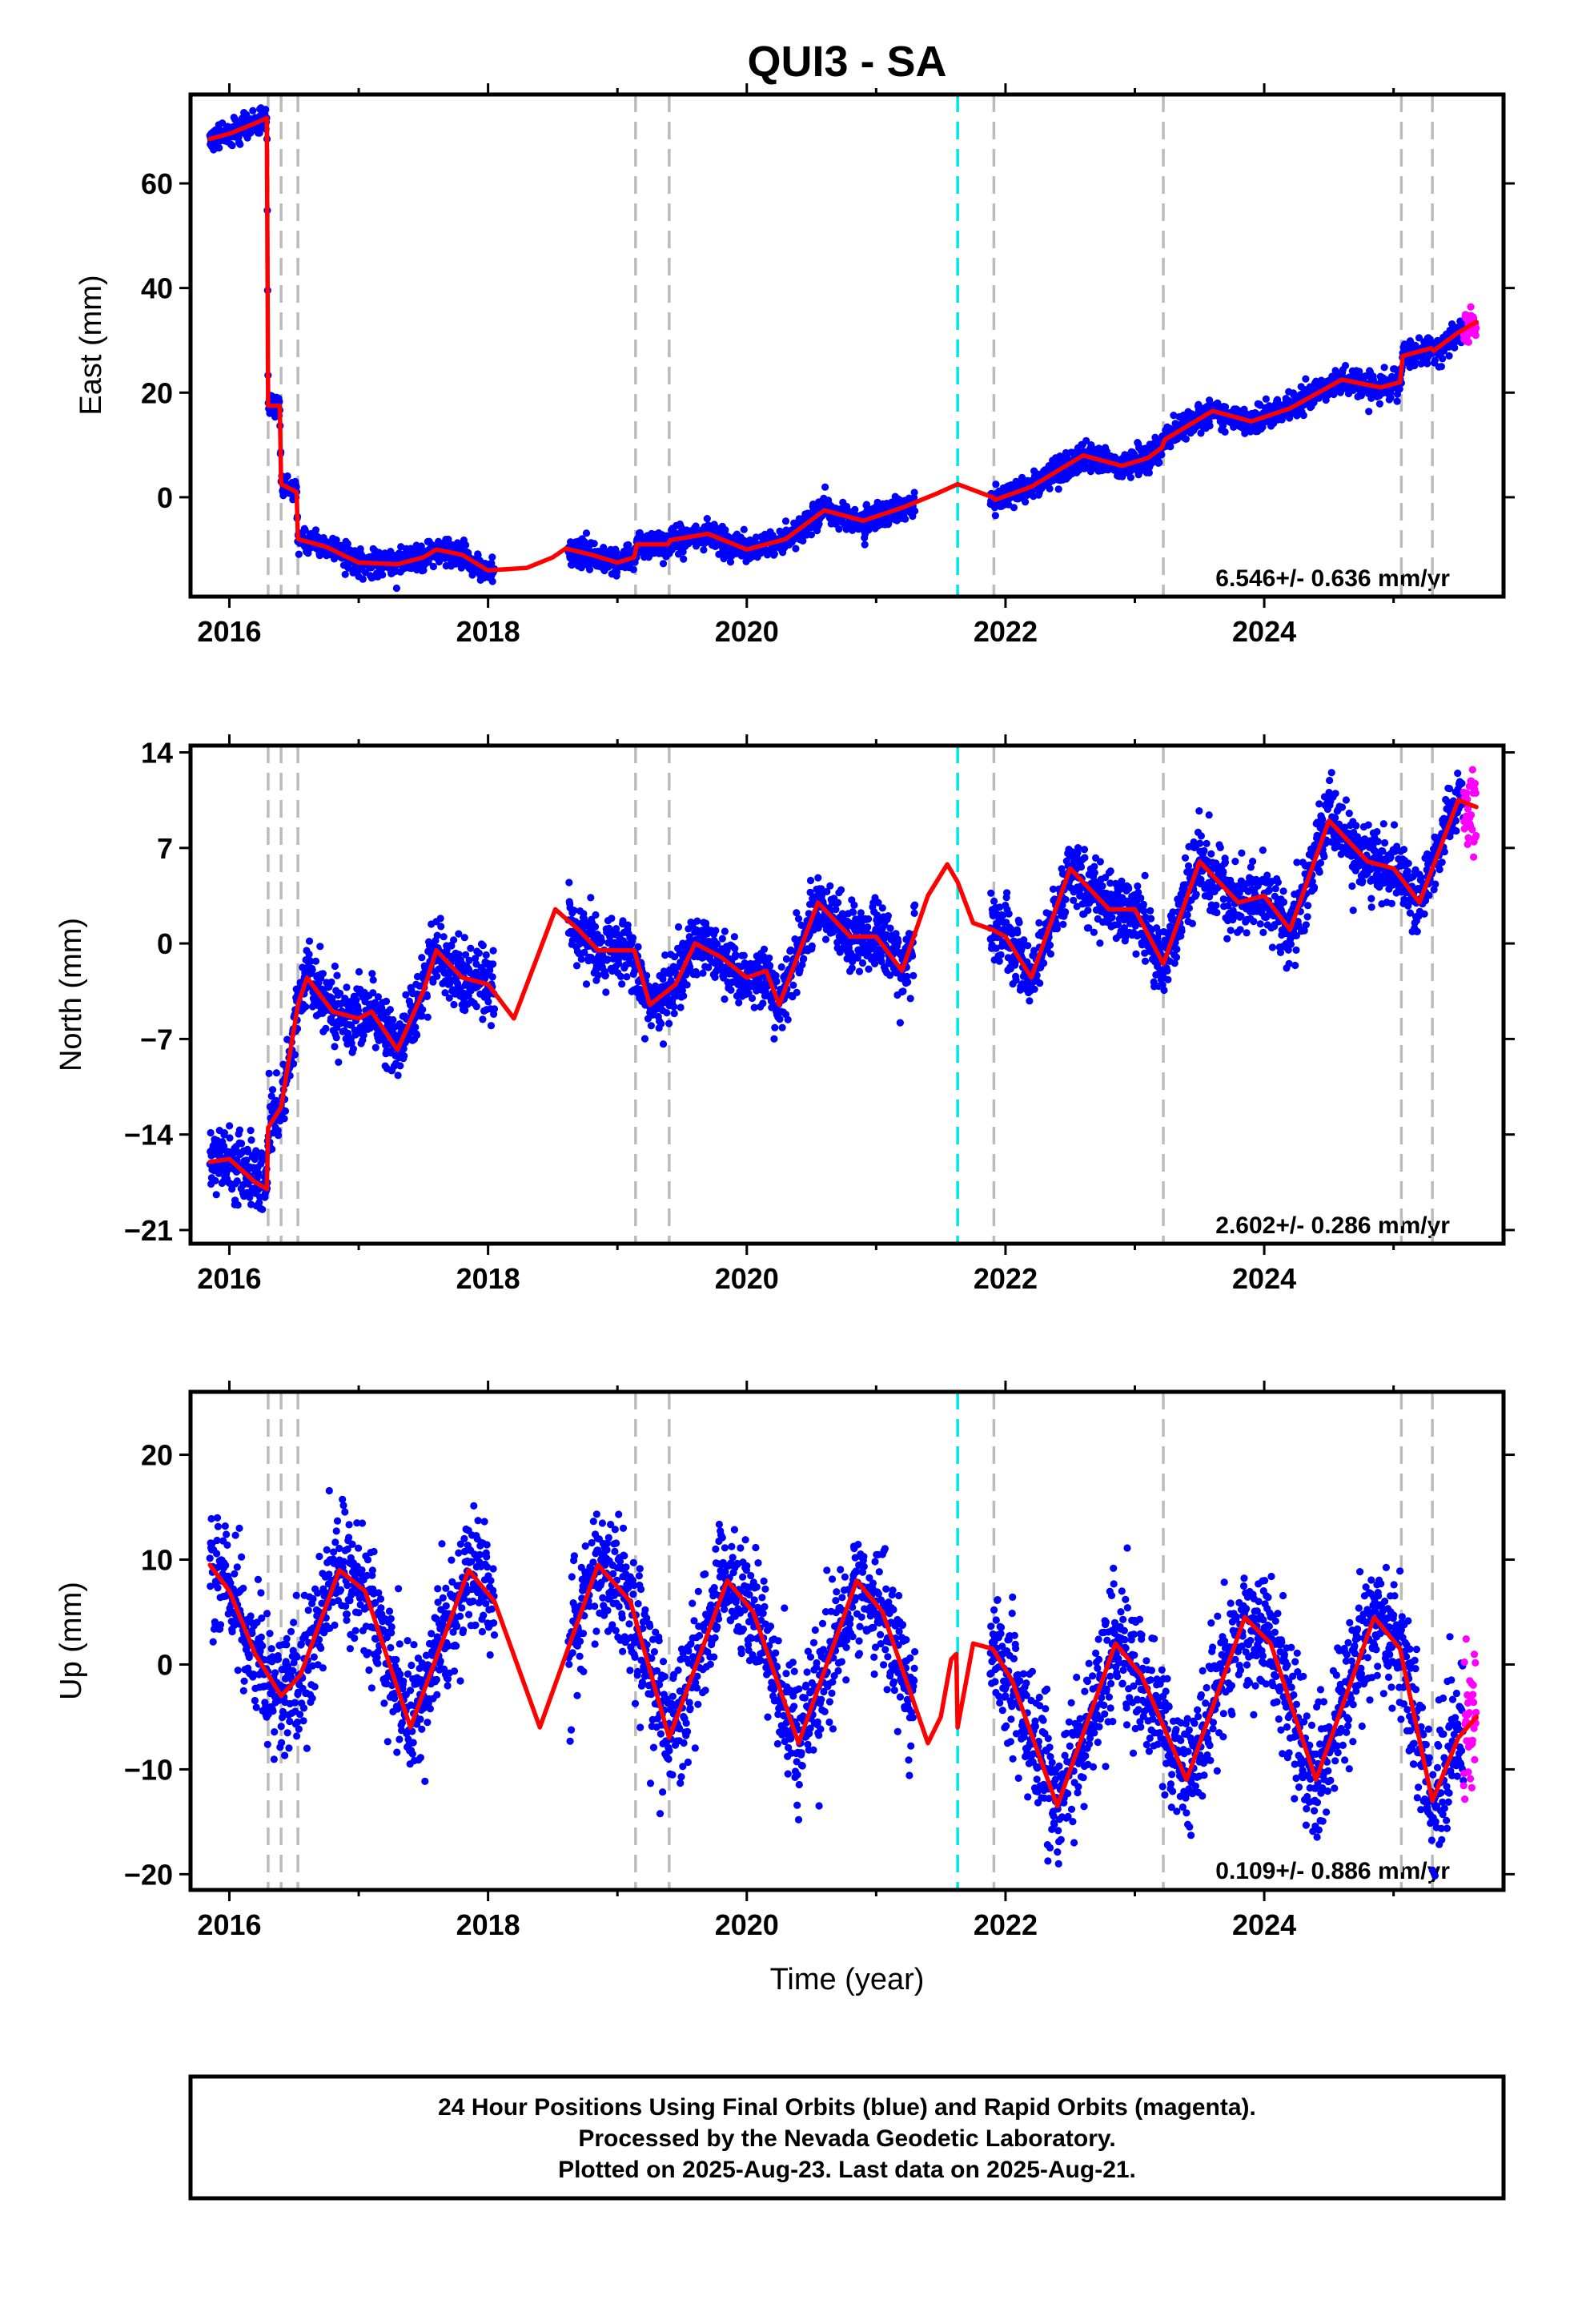  I want to click on north-axis-label: North (mm), so click(71, 995).